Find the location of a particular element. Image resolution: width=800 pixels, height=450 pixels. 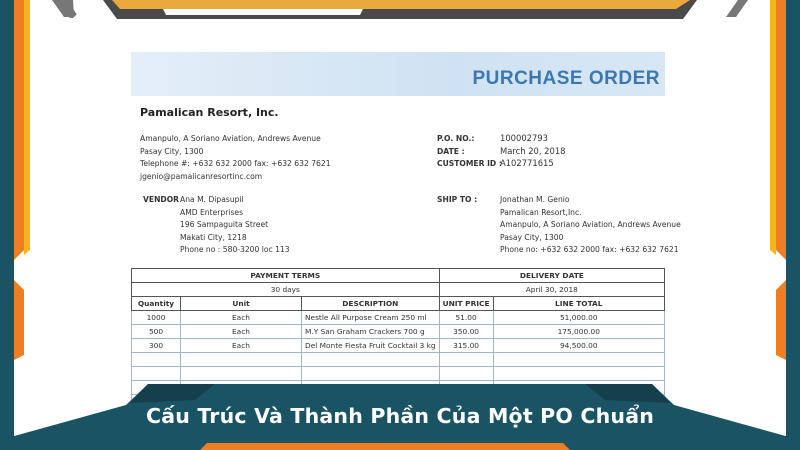

customer-id: A102771615 is located at coordinates (527, 163).